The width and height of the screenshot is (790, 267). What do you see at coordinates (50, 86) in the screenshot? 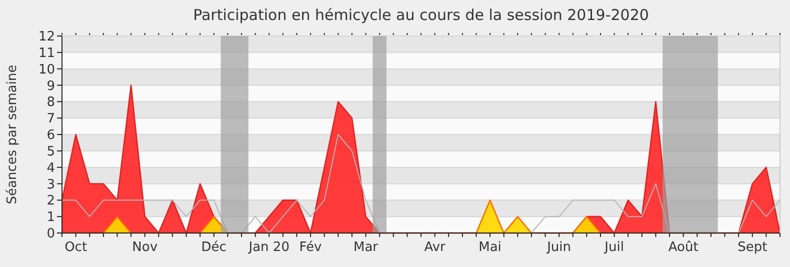
I see `y-tick-label: 9` at bounding box center [50, 86].